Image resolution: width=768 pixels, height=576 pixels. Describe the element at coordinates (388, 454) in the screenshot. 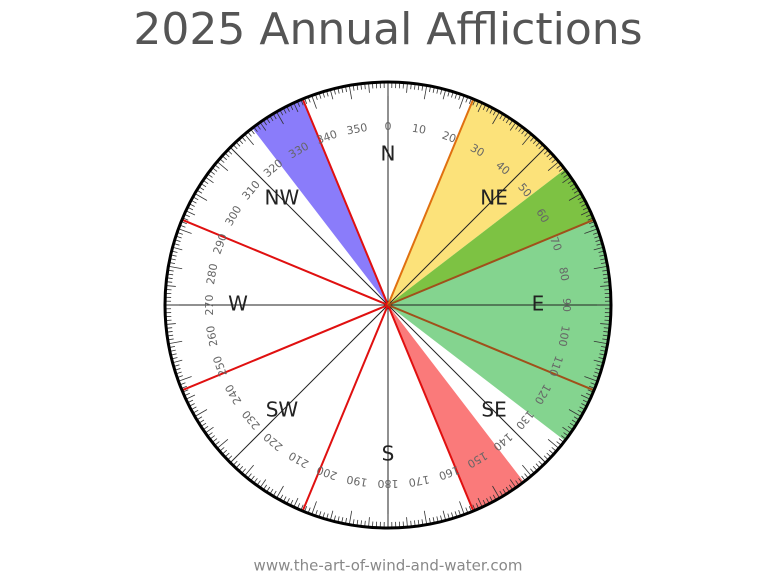

I see `direction-label: S` at that location.